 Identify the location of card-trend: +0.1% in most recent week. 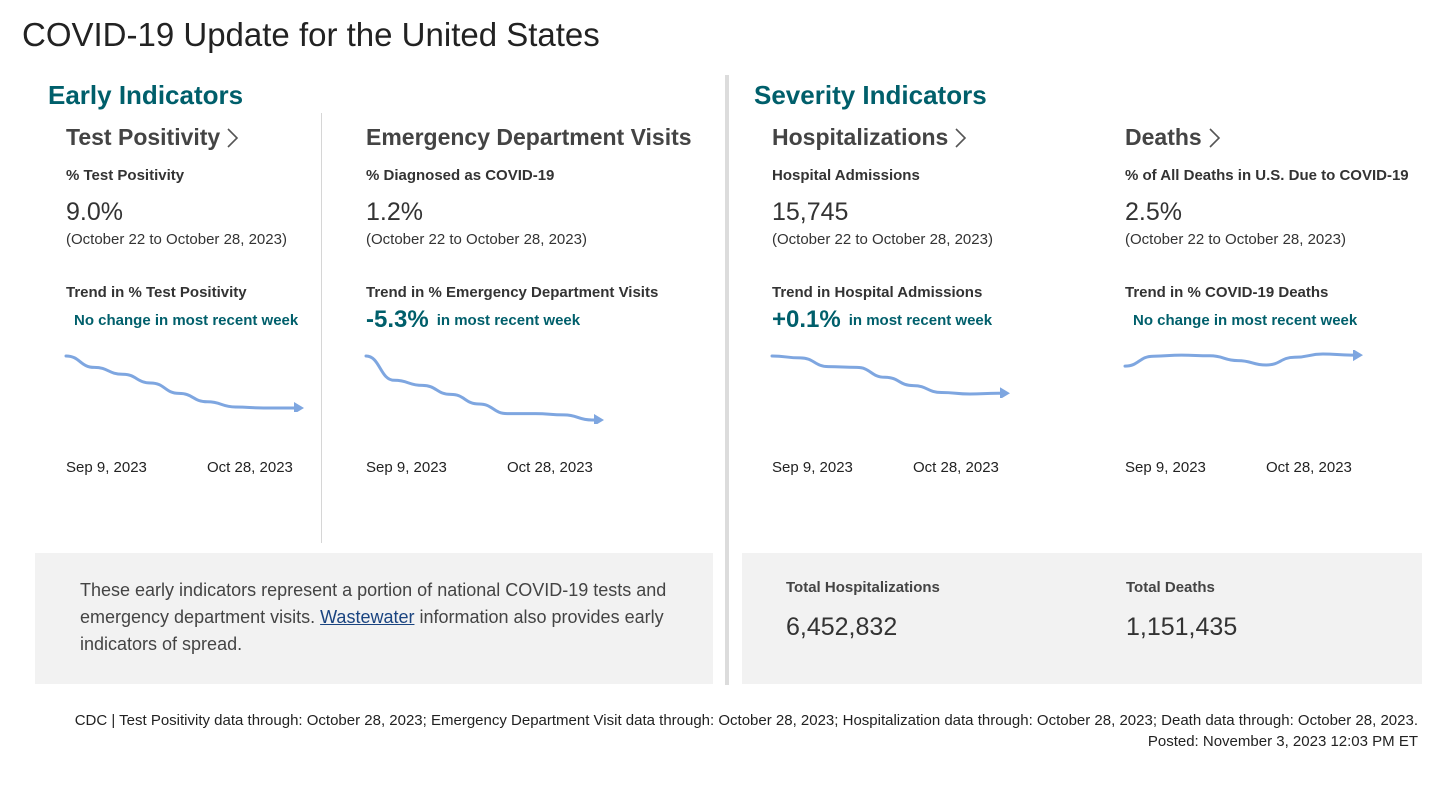
(937, 320).